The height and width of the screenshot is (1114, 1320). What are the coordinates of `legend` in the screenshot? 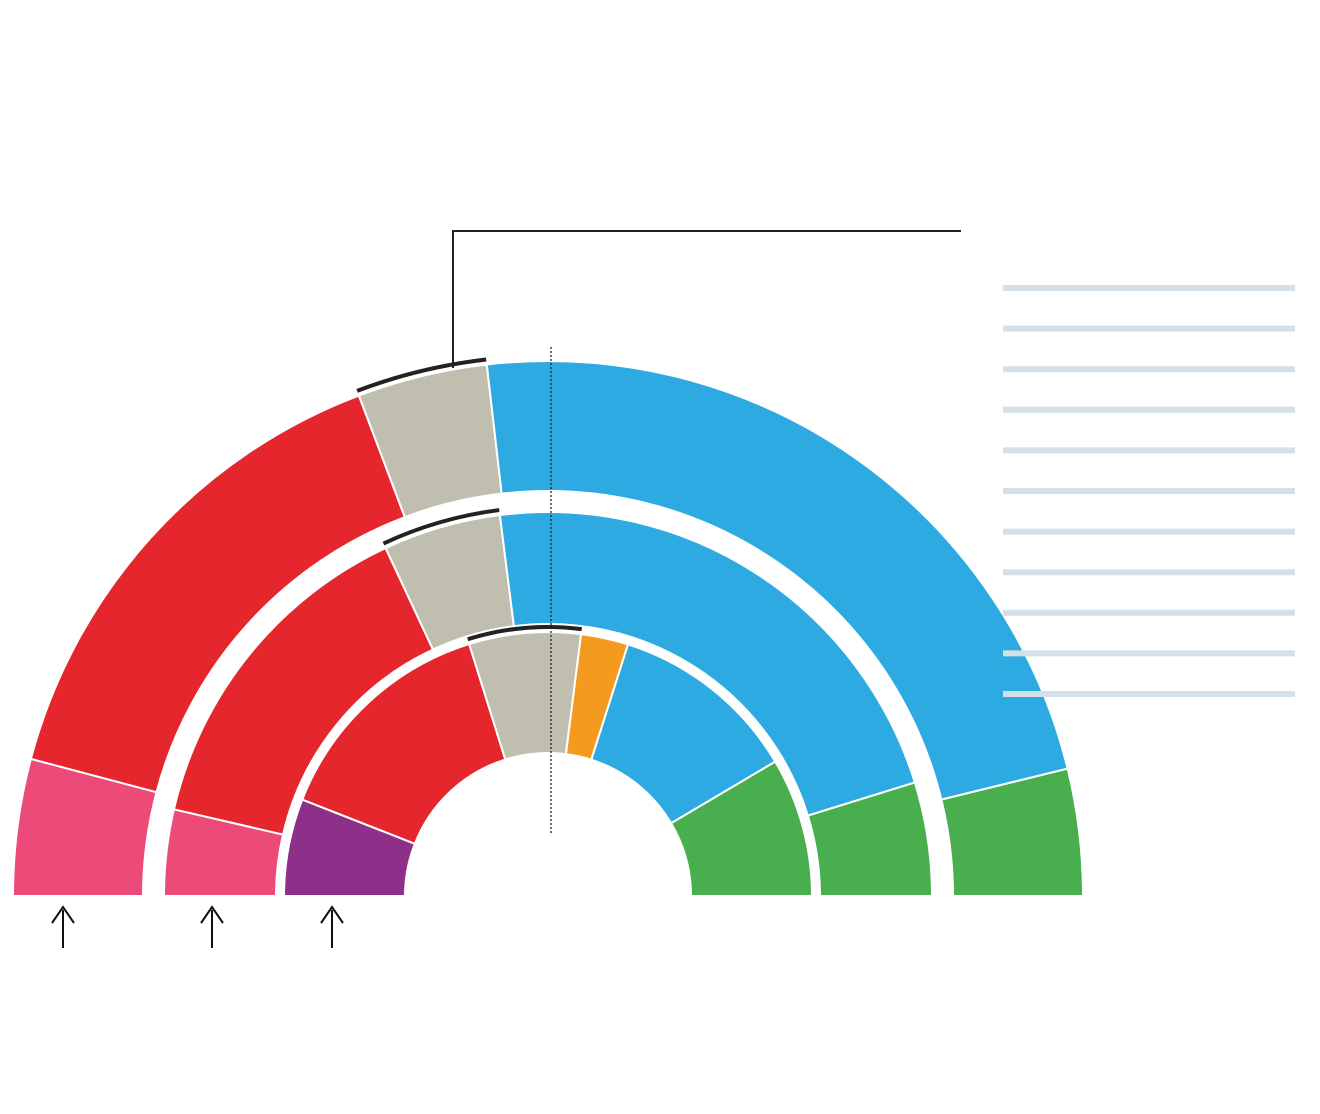 It's located at (1149, 491).